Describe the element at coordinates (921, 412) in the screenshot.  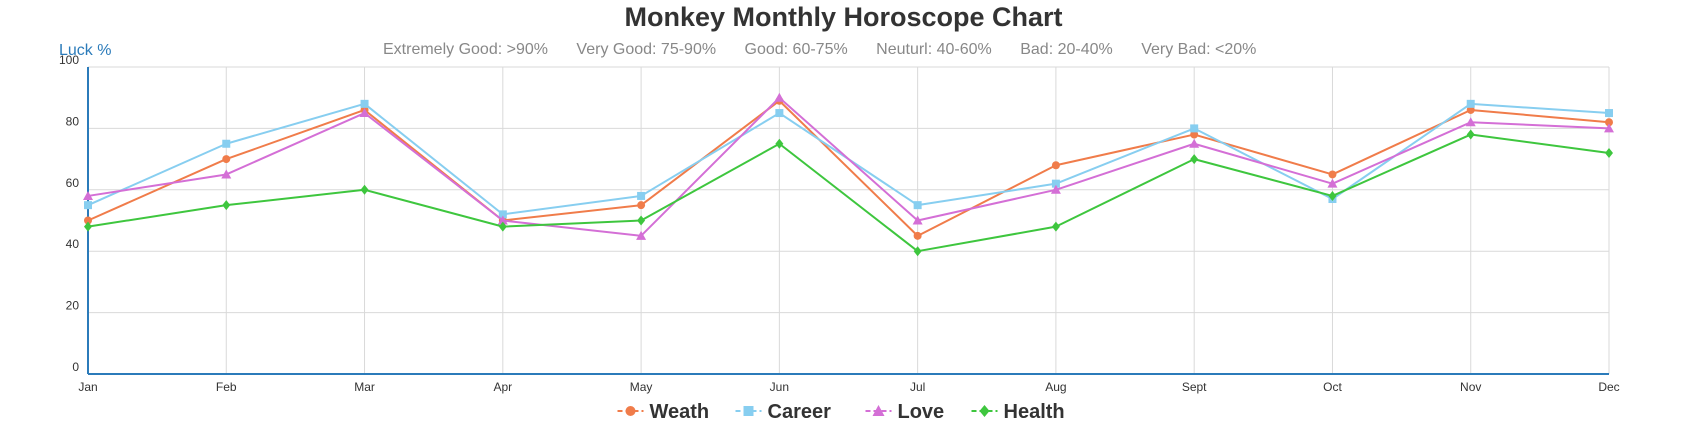
I see `legend-love-label: Love` at that location.